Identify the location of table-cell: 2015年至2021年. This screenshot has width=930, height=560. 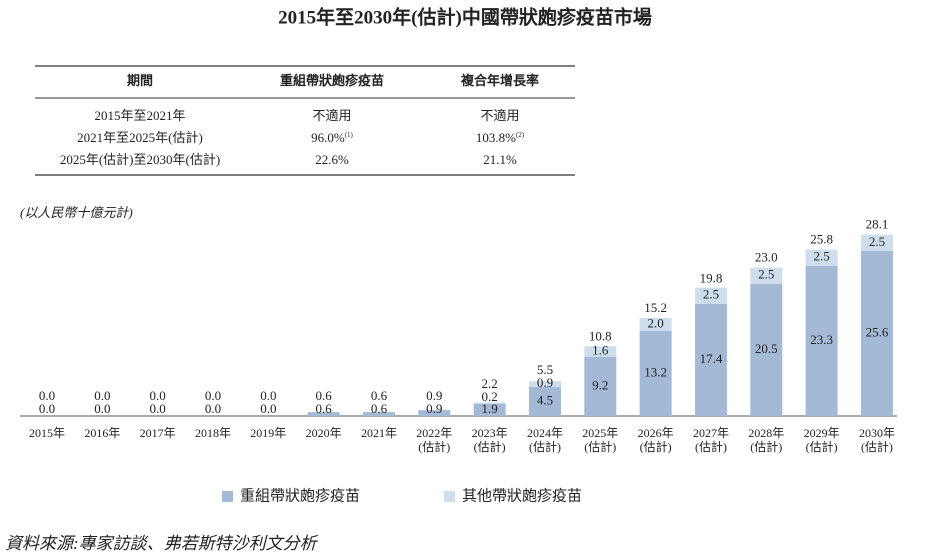
(139, 115).